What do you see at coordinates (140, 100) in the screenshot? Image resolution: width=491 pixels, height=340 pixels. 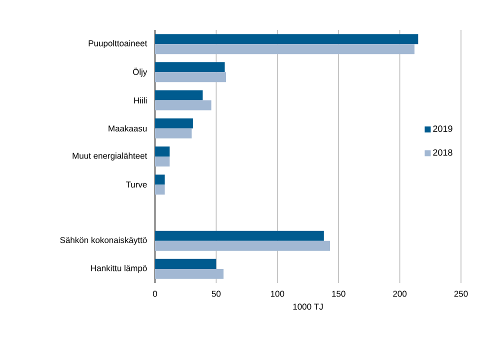 I see `y-tick-label: Hiili` at bounding box center [140, 100].